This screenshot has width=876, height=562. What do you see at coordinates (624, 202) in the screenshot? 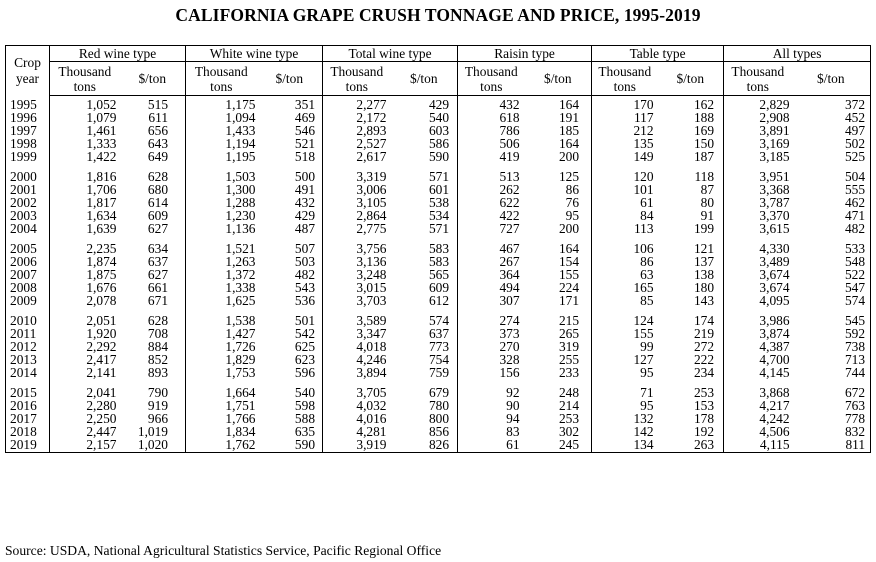
I see `table-tons-cell: 61` at bounding box center [624, 202].